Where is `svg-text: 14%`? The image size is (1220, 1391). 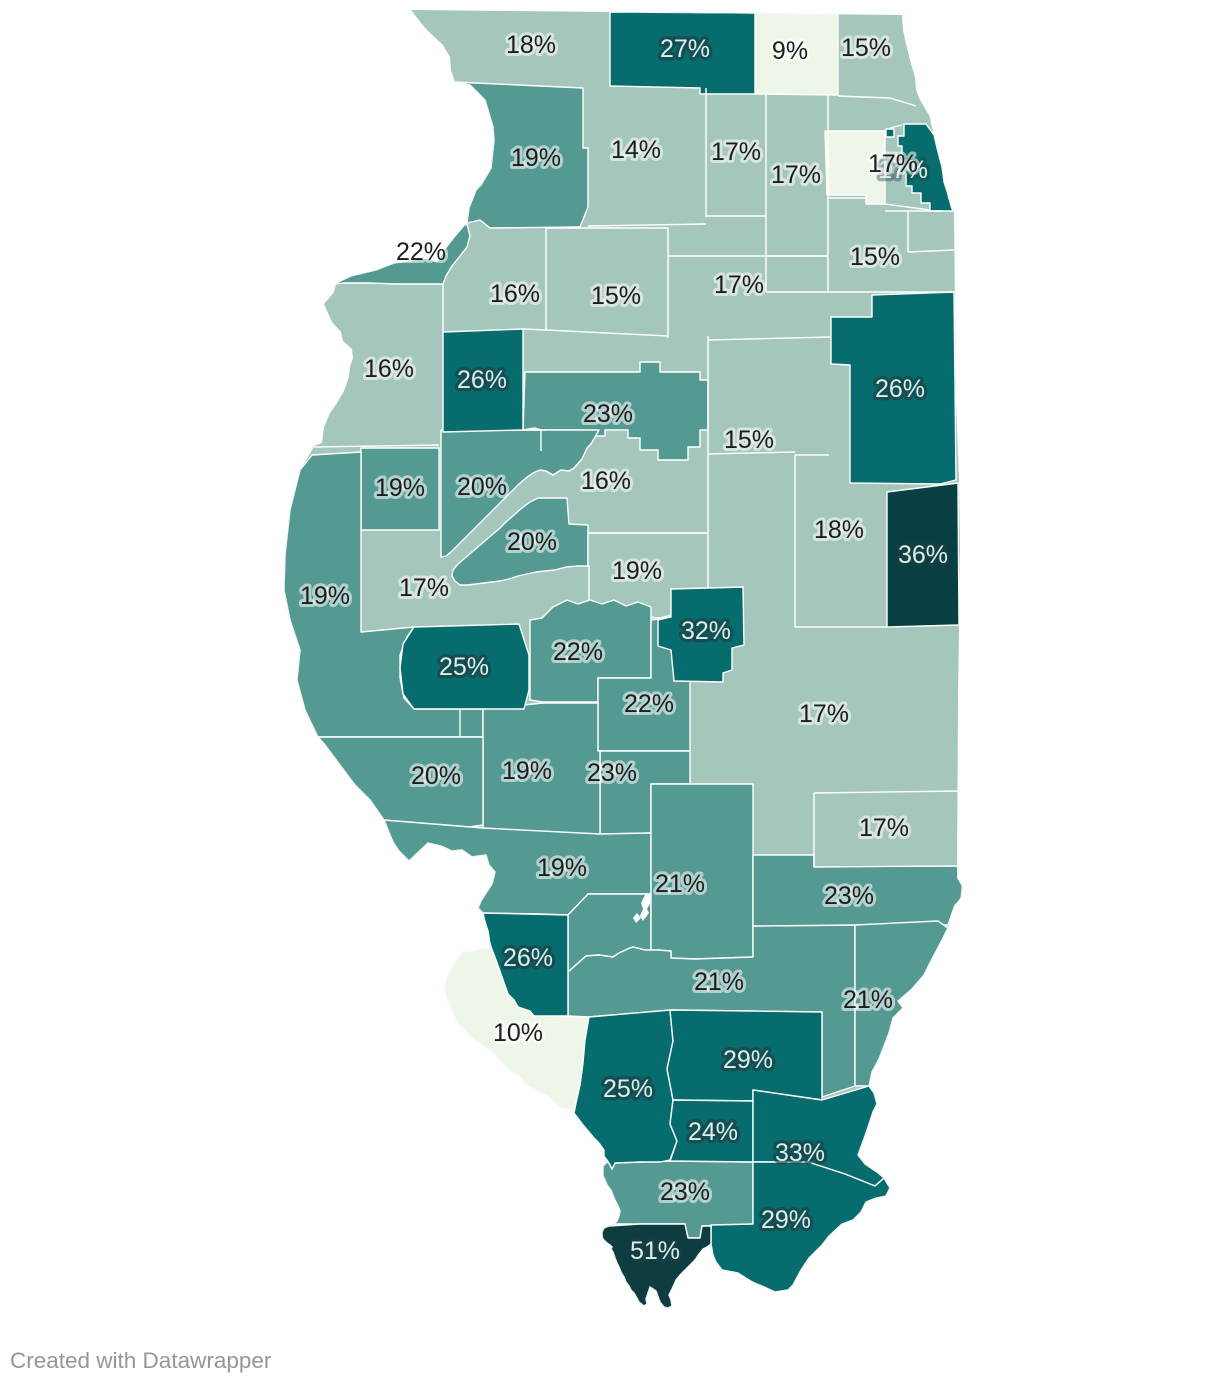
svg-text: 14% is located at coordinates (636, 150).